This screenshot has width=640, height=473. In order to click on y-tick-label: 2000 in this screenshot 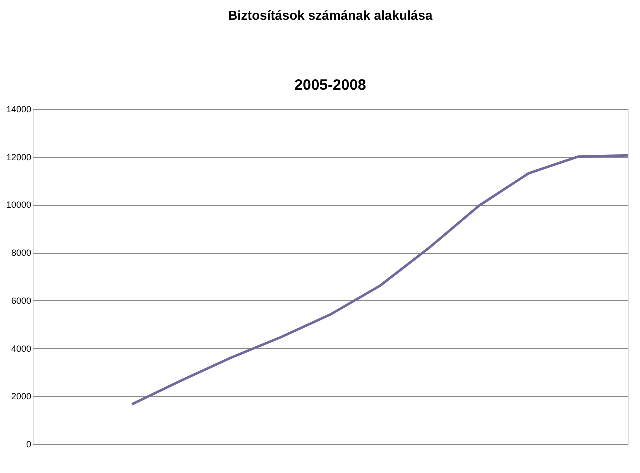, I will do `click(21, 397)`.